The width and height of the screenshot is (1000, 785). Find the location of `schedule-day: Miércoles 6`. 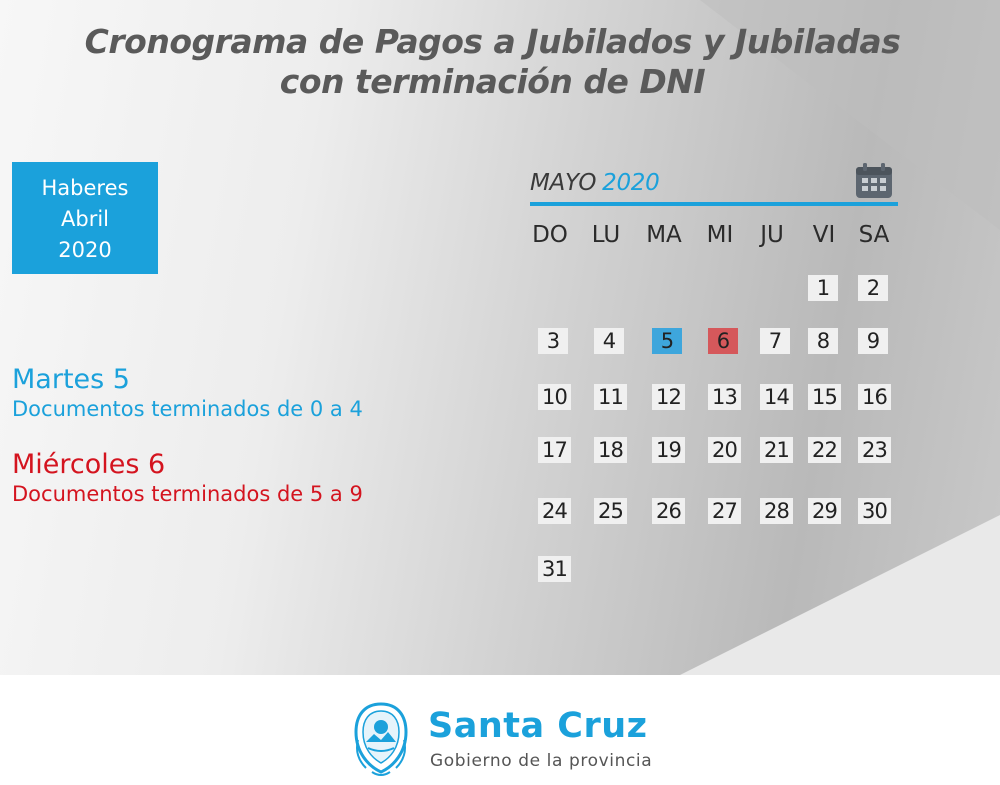

schedule-day: Miércoles 6 is located at coordinates (89, 464).